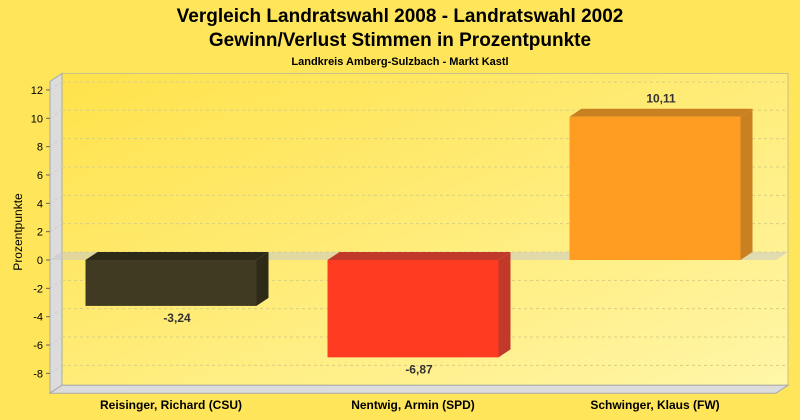 Image resolution: width=800 pixels, height=420 pixels. I want to click on plot-left-wall, so click(56, 233).